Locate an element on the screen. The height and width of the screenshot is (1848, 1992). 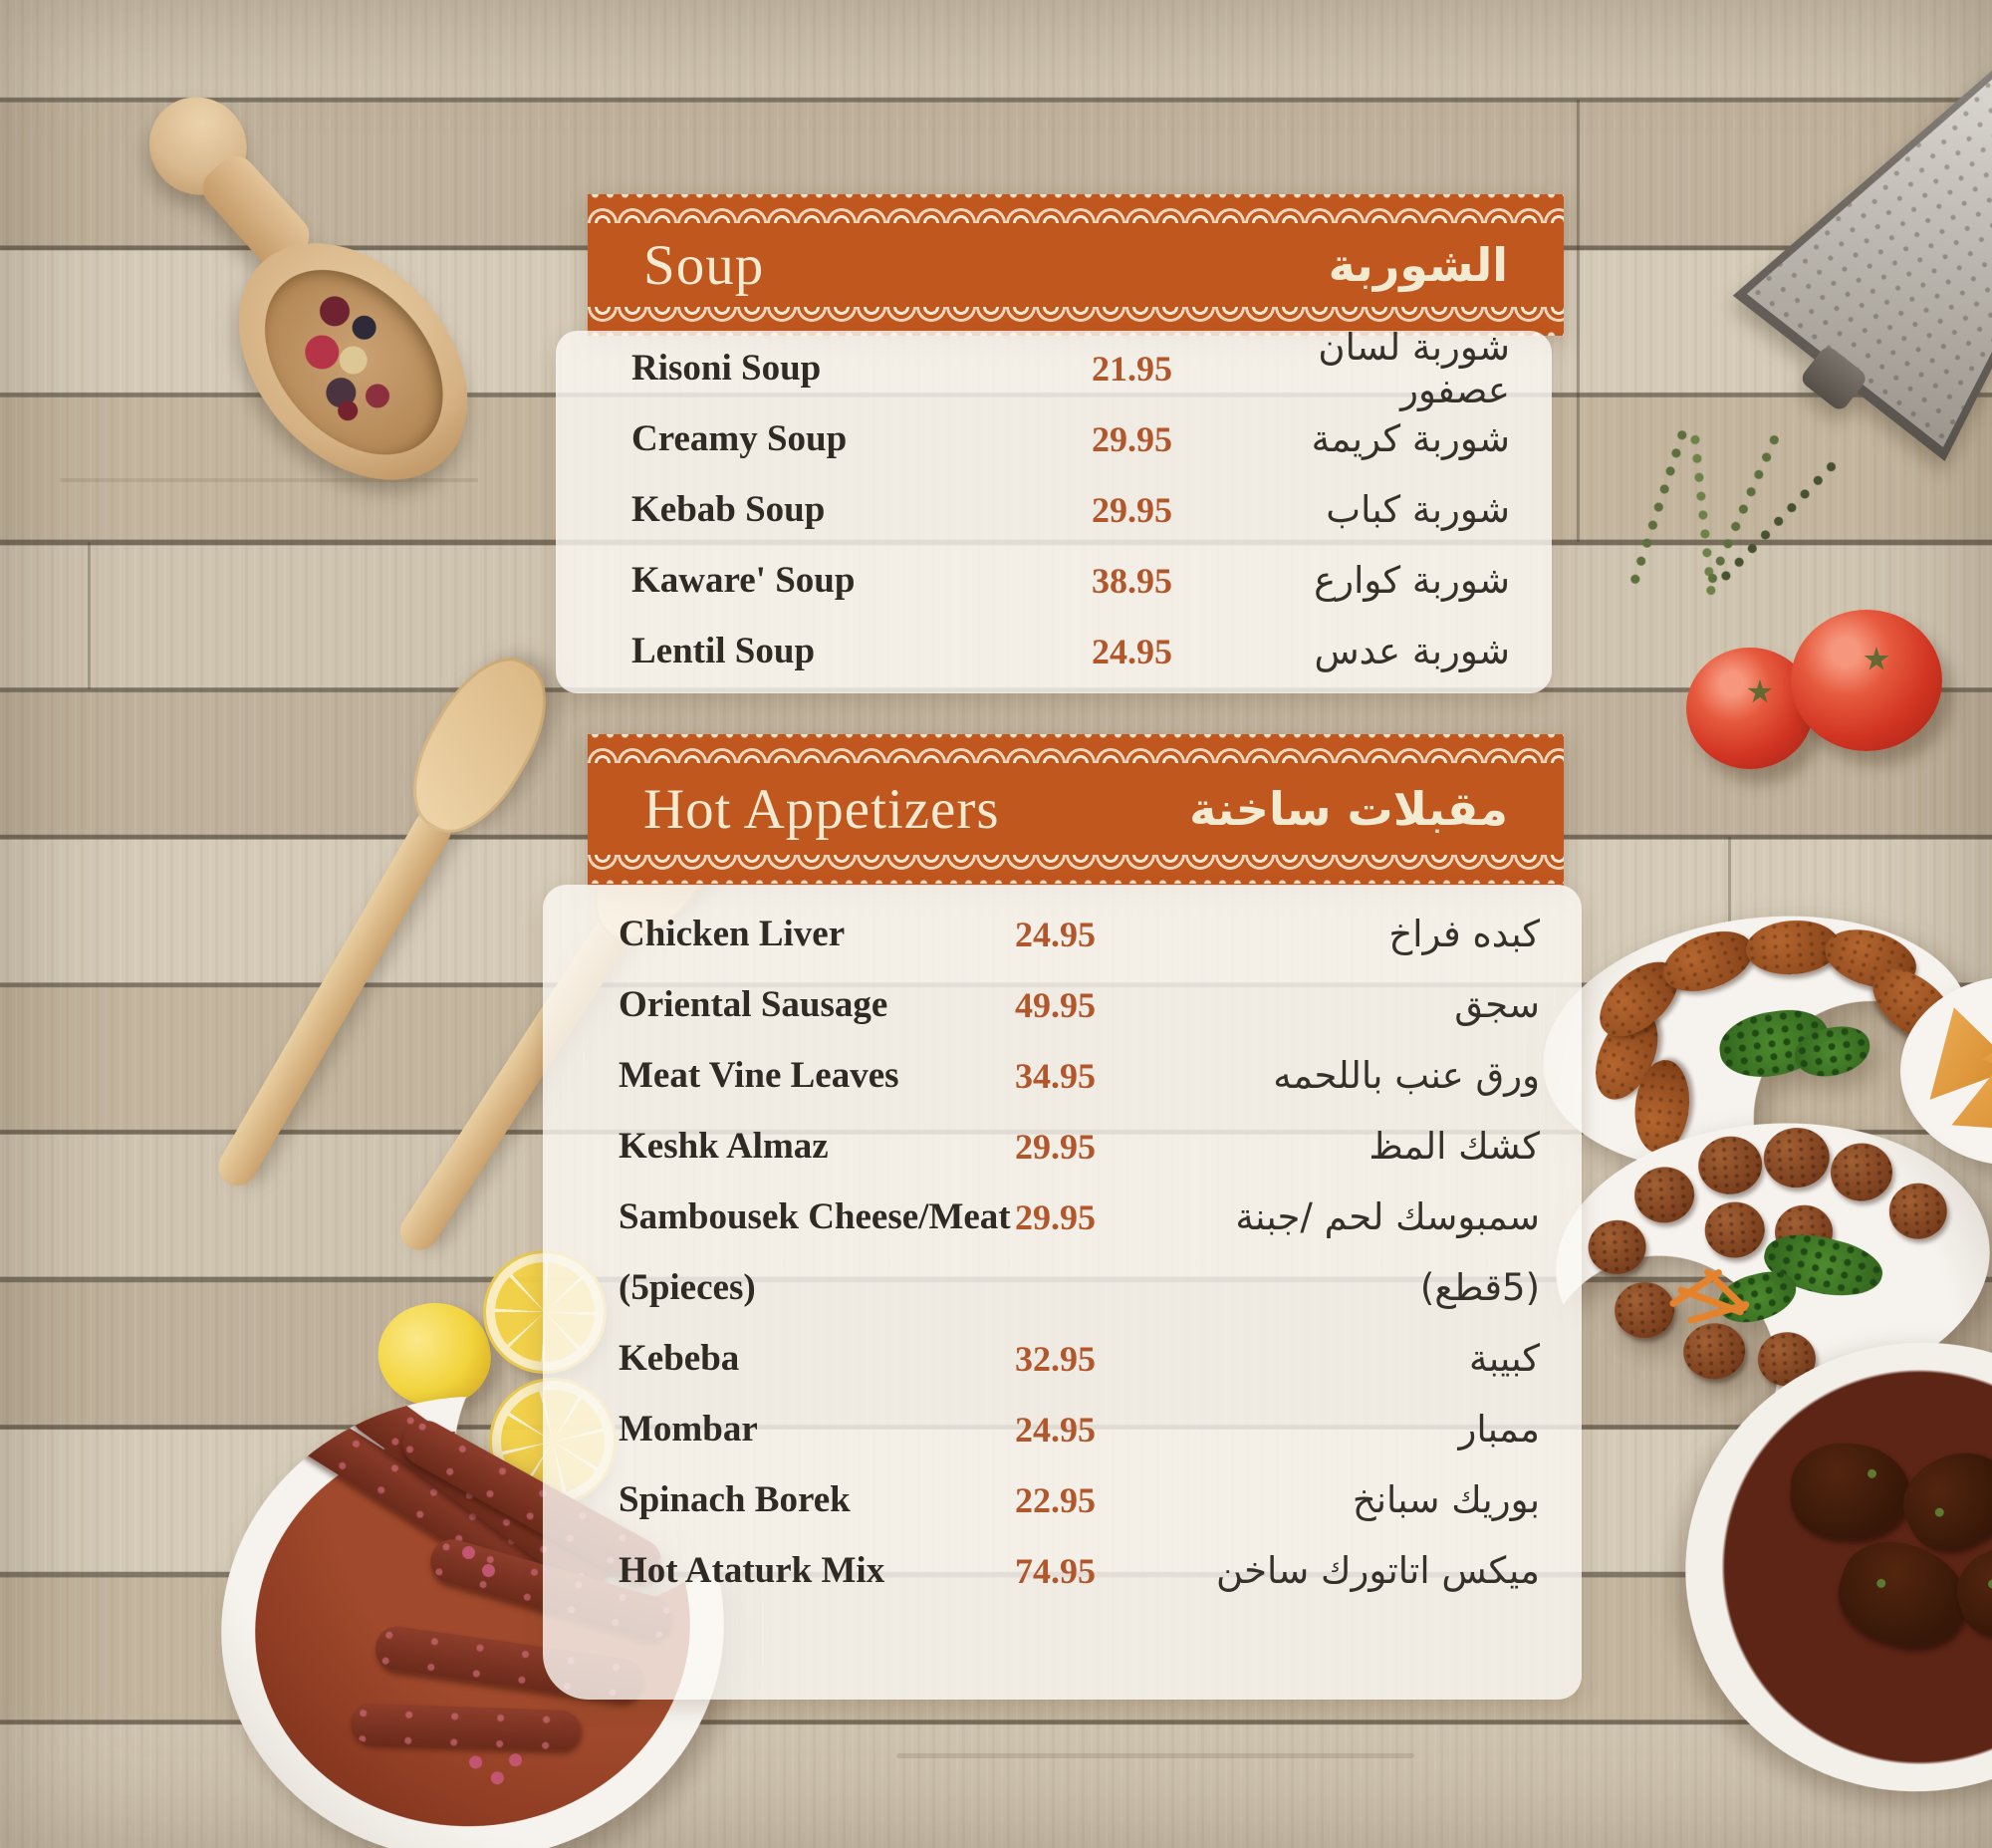
item-name-ar: سجق is located at coordinates (1497, 1005).